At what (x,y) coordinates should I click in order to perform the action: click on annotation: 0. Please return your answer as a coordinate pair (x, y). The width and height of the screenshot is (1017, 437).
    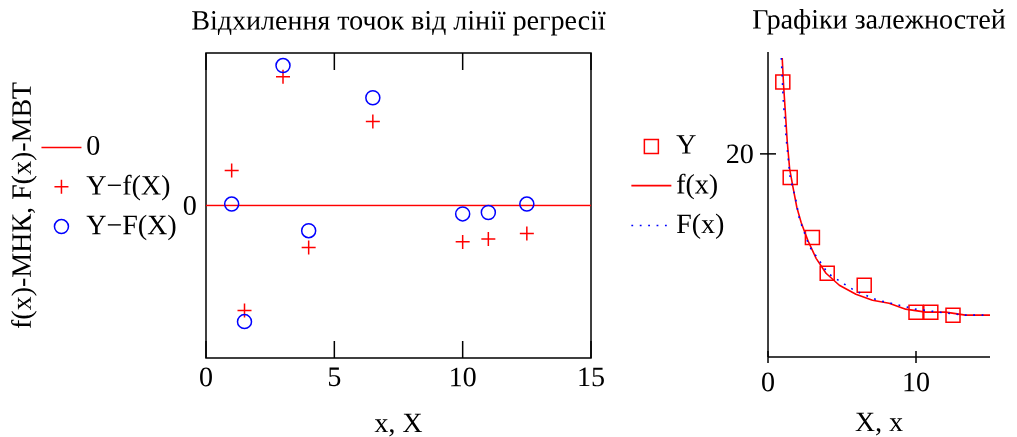
    Looking at the image, I should click on (189, 205).